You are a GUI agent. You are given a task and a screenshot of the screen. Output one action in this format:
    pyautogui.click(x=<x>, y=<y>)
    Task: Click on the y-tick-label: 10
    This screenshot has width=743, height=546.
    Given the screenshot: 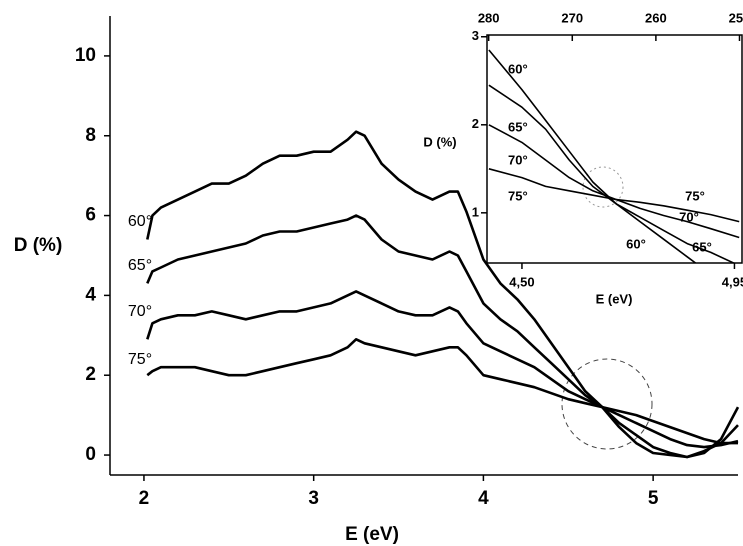 What is the action you would take?
    pyautogui.click(x=85, y=55)
    